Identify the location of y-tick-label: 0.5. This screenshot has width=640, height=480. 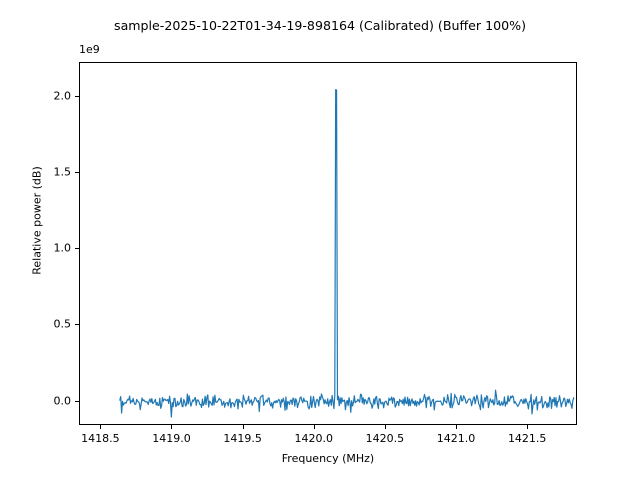
(62, 324).